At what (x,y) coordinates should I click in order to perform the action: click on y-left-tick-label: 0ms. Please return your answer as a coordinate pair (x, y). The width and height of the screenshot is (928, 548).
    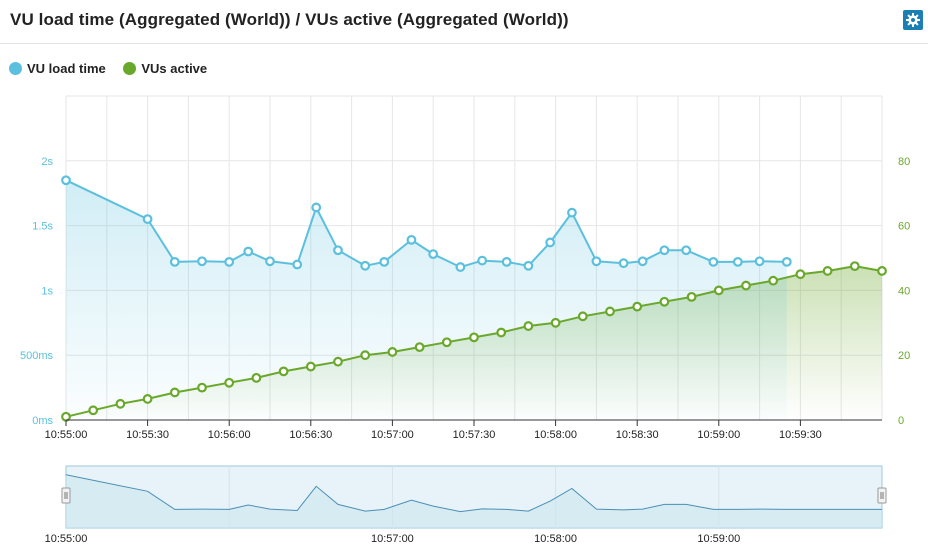
    Looking at the image, I should click on (42, 421).